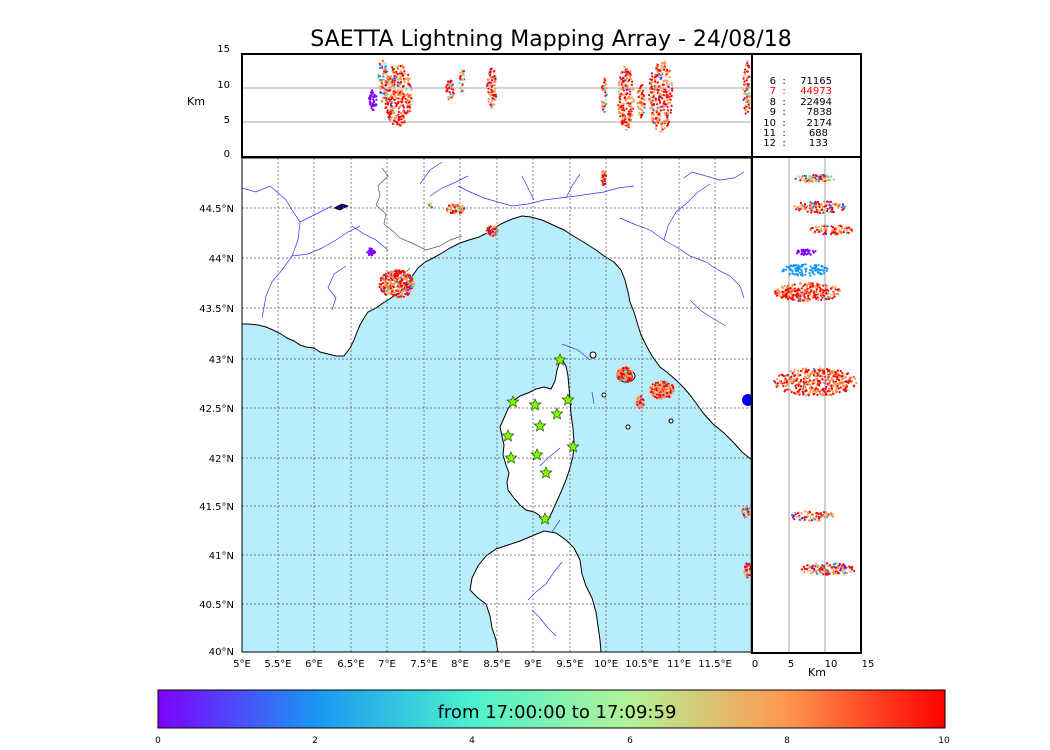 The height and width of the screenshot is (750, 1050). Describe the element at coordinates (227, 120) in the screenshot. I see `top-ytick-5: 5` at that location.